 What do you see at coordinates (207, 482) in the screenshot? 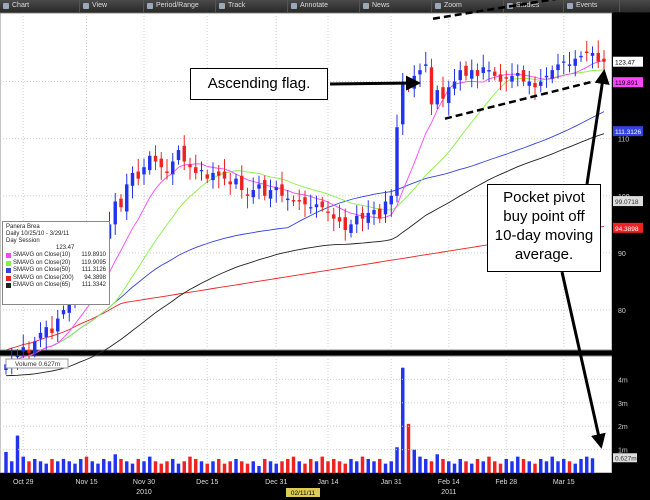
I see `x-date-label: Dec 15` at bounding box center [207, 482].